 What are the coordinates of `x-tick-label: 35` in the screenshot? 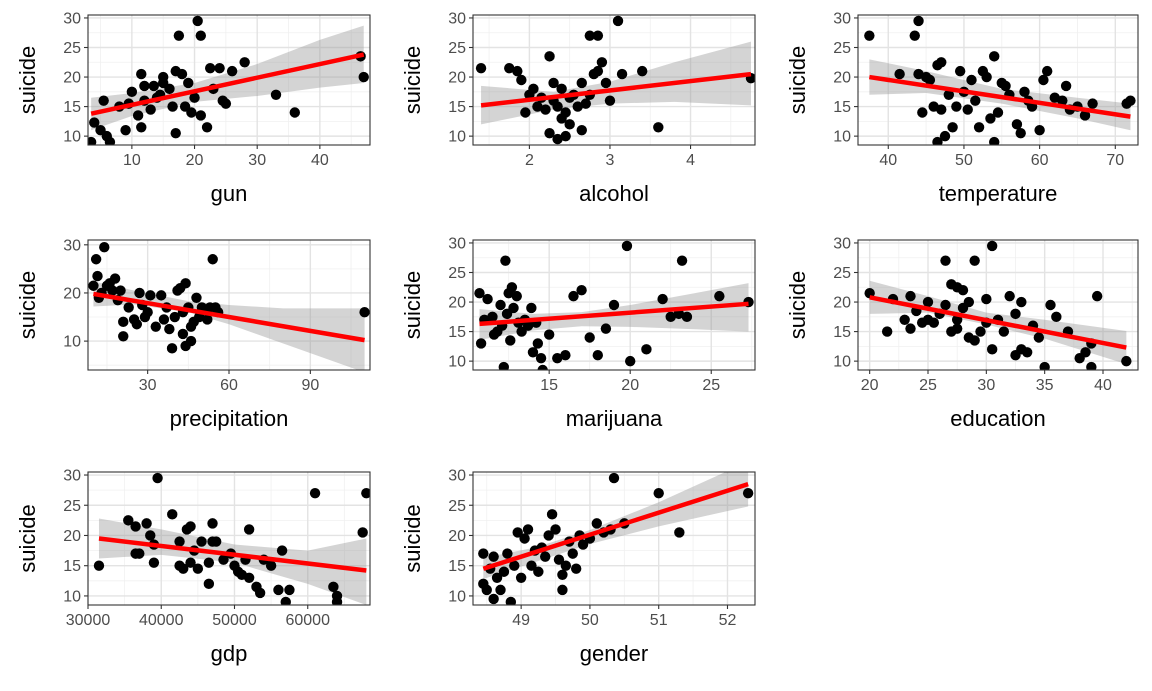 It's located at (1045, 385).